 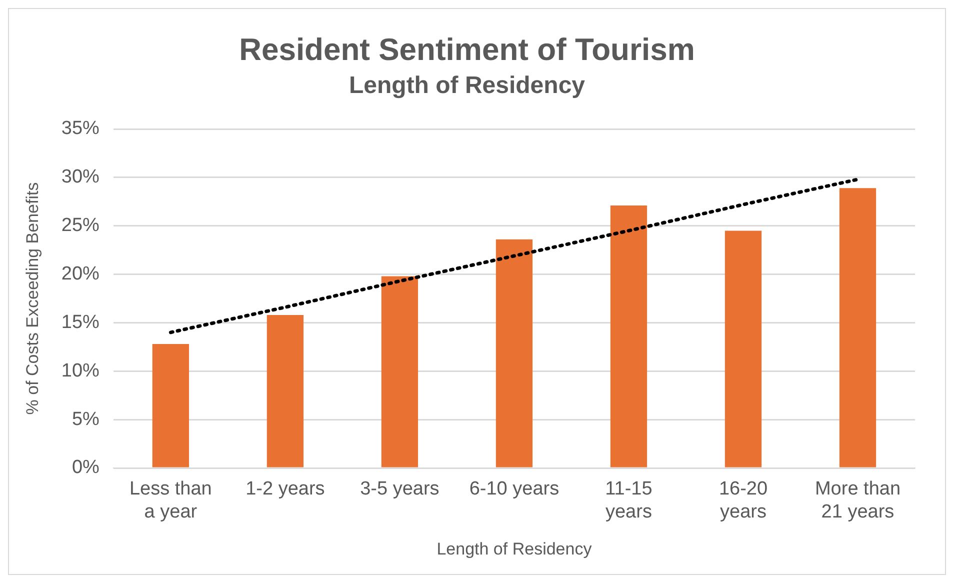 I want to click on chart-title: Resident Sentiment of Tourism, so click(x=467, y=50).